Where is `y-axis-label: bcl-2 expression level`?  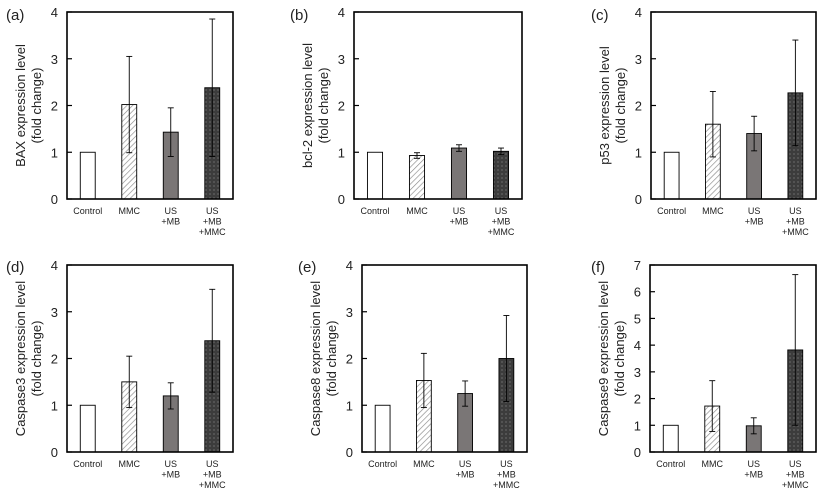 y-axis-label: bcl-2 expression level is located at coordinates (307, 105).